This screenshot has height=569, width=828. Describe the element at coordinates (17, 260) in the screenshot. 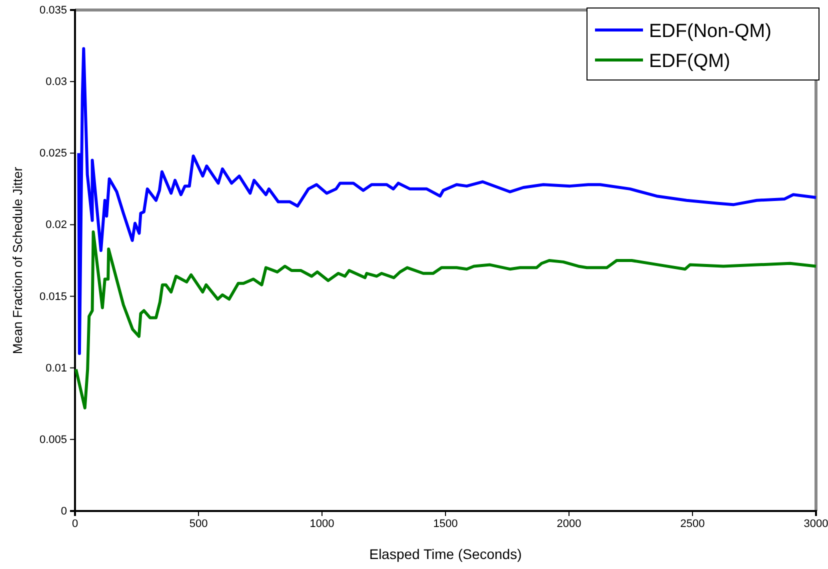

I see `y-axis-title: Mean Fraction of Schedule Jitter` at that location.